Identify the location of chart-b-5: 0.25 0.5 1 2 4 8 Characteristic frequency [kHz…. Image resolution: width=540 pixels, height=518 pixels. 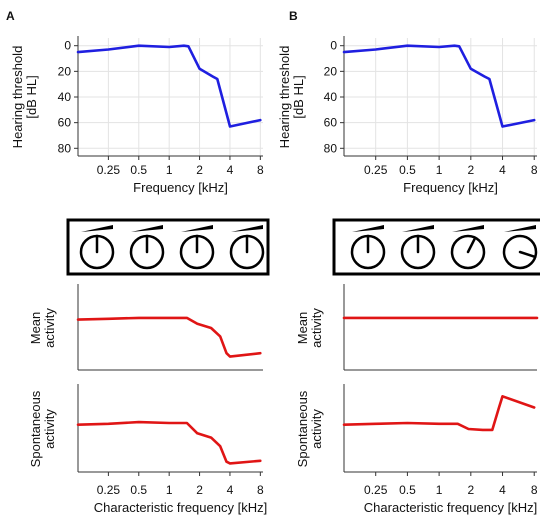
(416, 449).